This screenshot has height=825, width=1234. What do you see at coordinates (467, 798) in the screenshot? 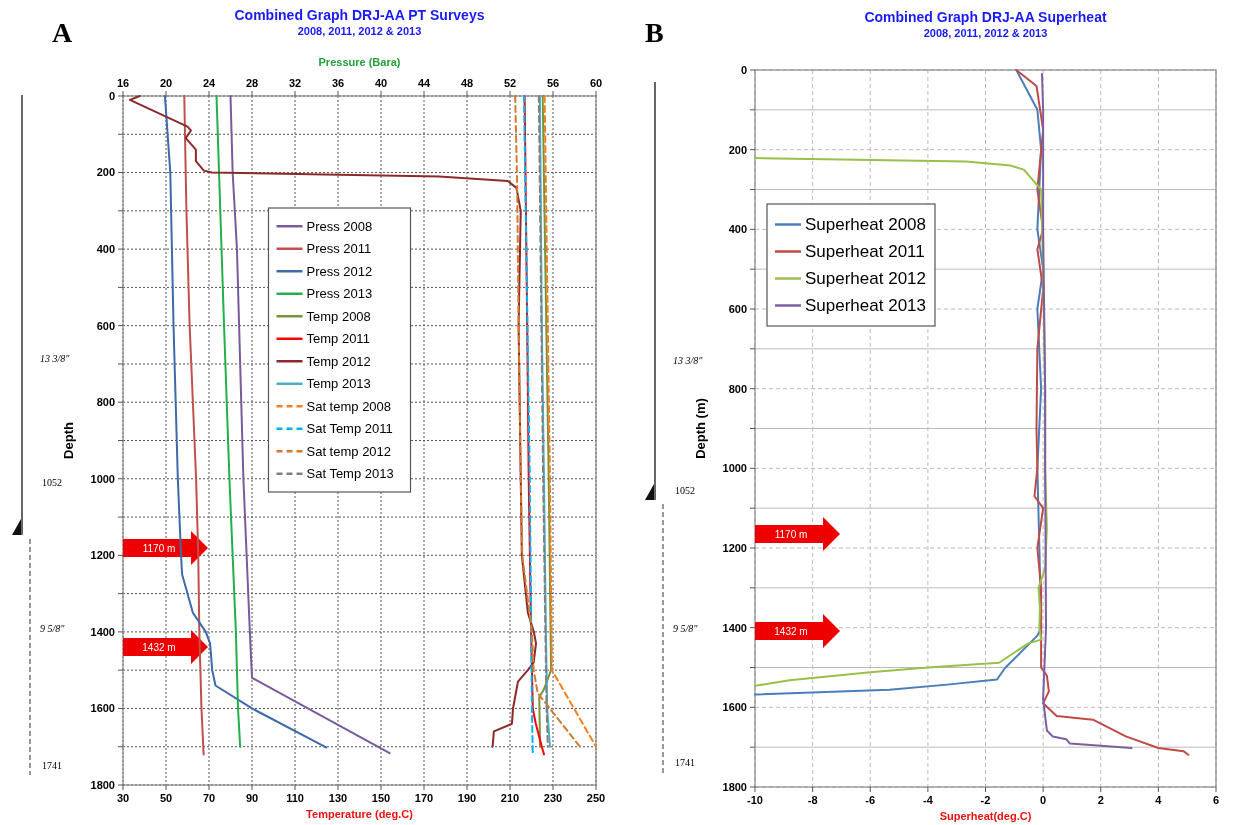
I see `x-tick-label: 190` at bounding box center [467, 798].